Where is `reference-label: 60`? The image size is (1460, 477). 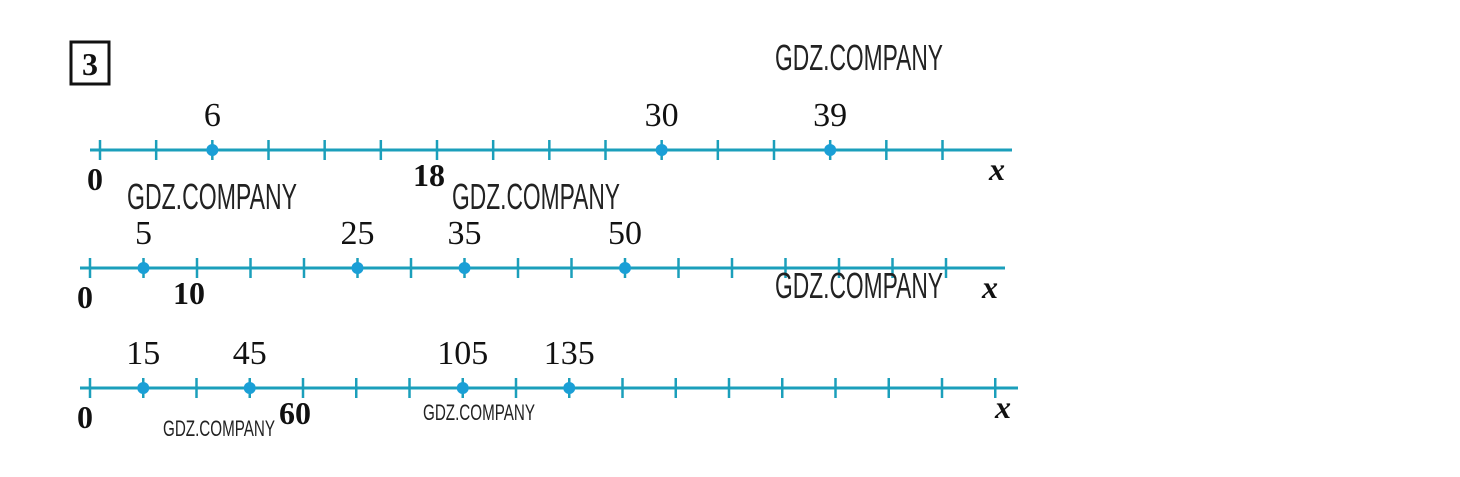
reference-label: 60 is located at coordinates (295, 413).